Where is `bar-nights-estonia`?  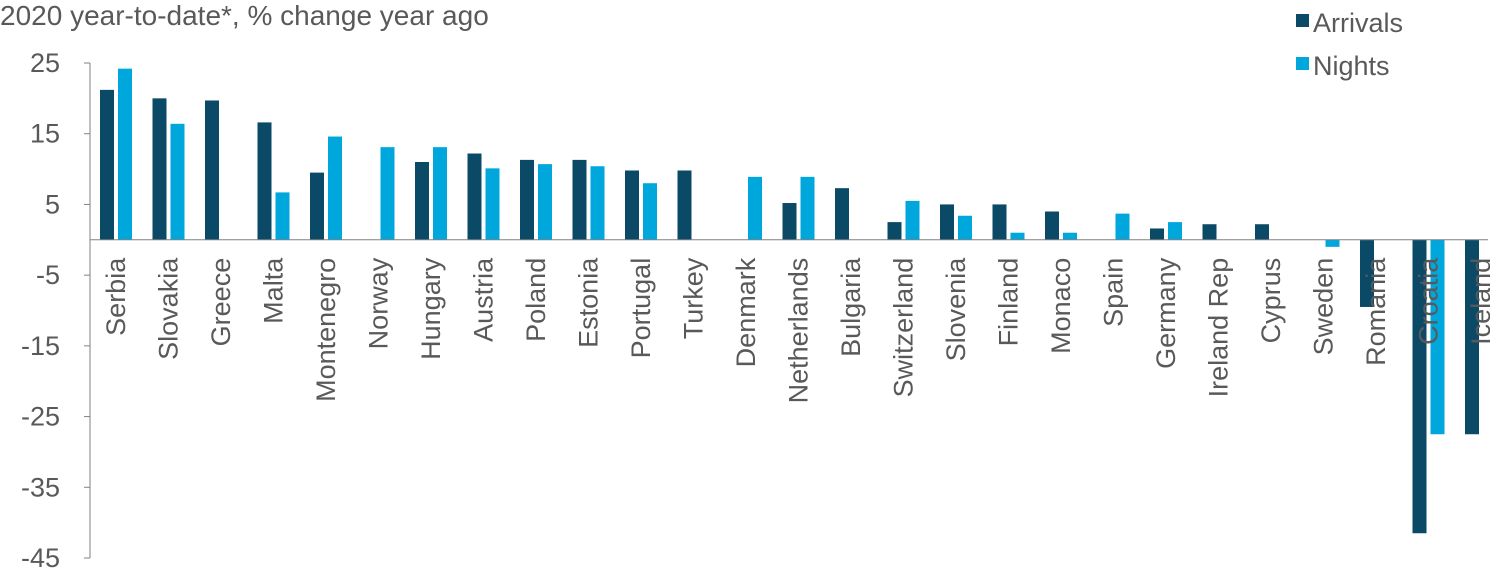 bar-nights-estonia is located at coordinates (597, 203).